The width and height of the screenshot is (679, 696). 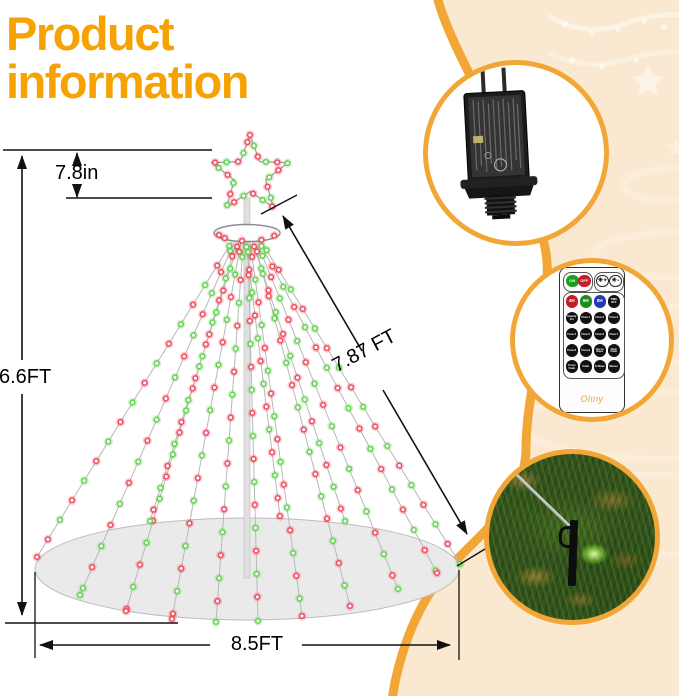 What do you see at coordinates (599, 350) in the screenshot?
I see `remote-mode-button: Horse Race` at bounding box center [599, 350].